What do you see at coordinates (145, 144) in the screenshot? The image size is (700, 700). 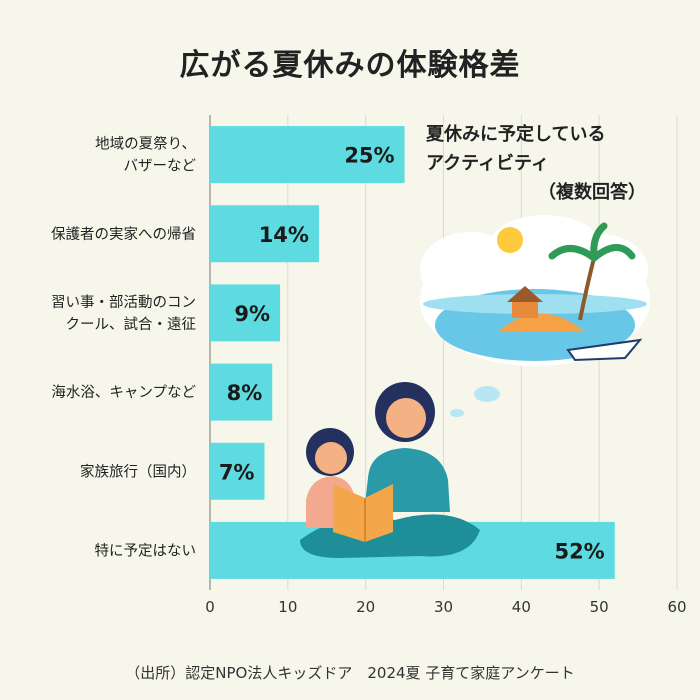 I see `category-label: 地域の夏祭り、` at bounding box center [145, 144].